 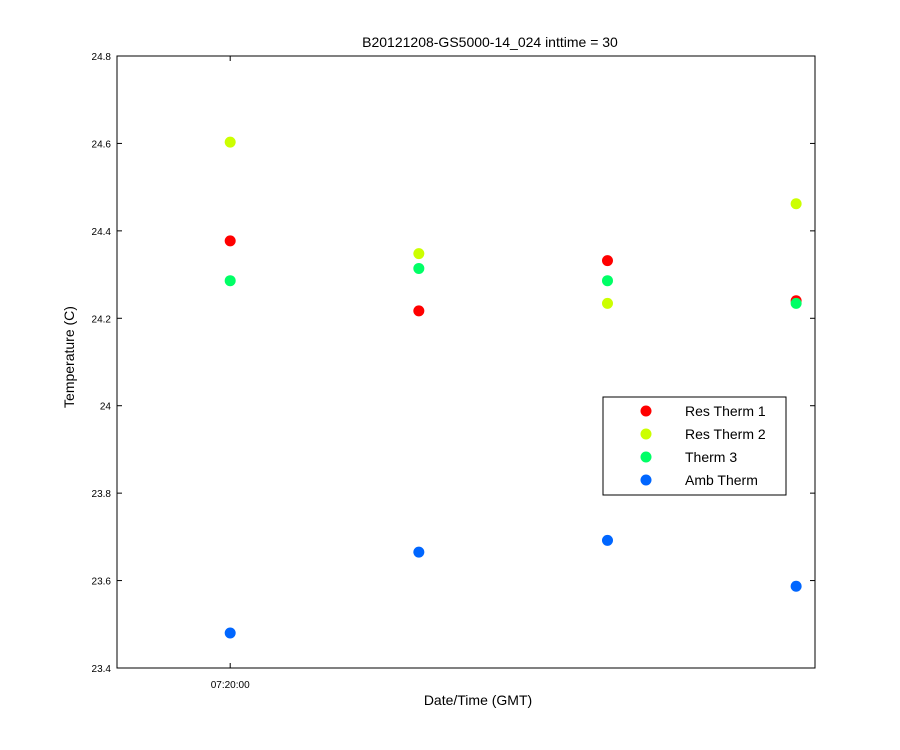 I want to click on x-axis-label: Date/Time (GMT), so click(x=478, y=700).